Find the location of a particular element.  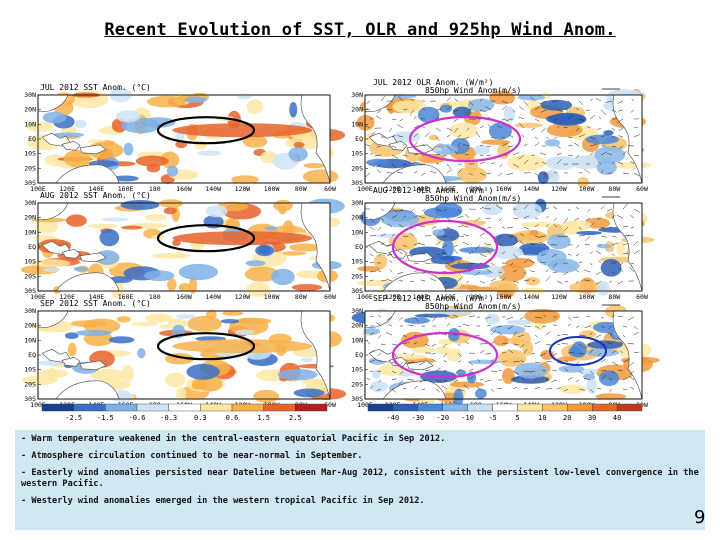

lon-tick-label: 100E is located at coordinates (38, 405).